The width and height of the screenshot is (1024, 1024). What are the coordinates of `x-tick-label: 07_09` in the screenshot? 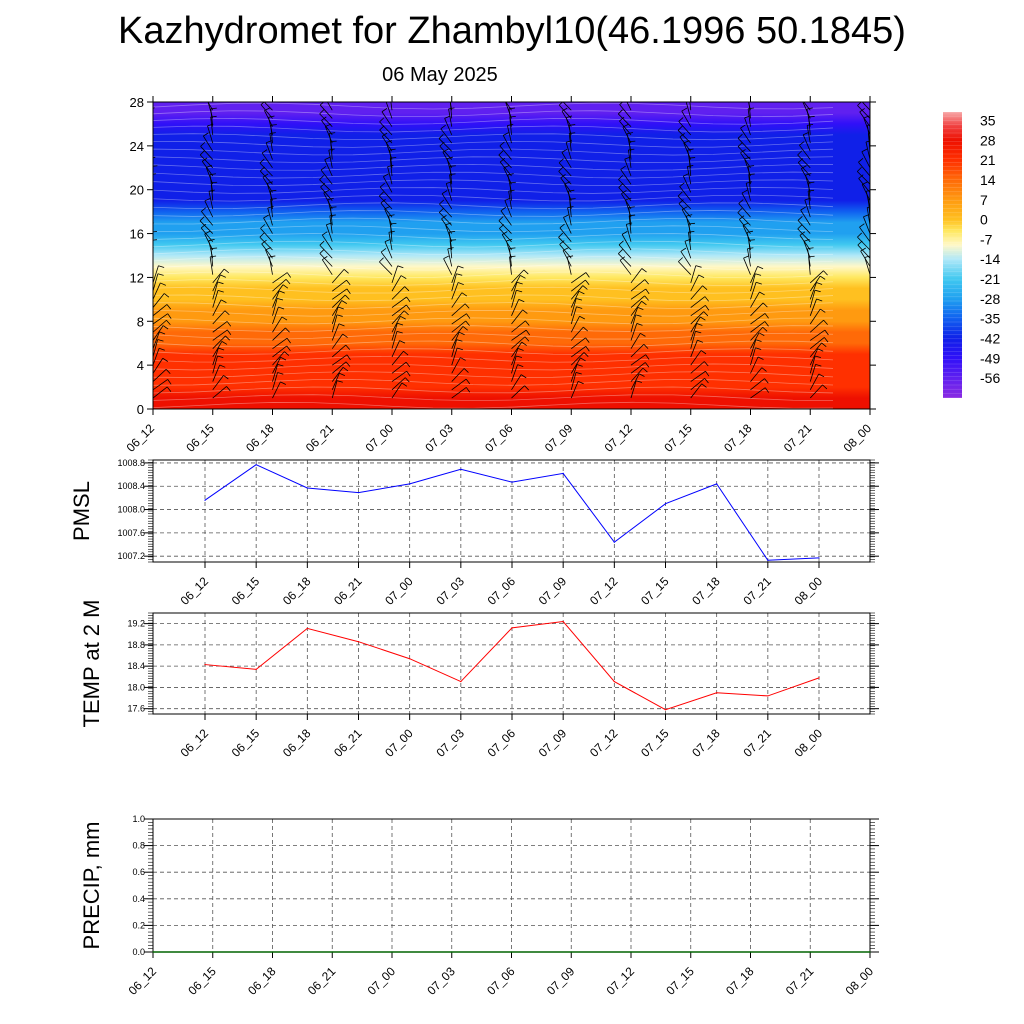 It's located at (553, 743).